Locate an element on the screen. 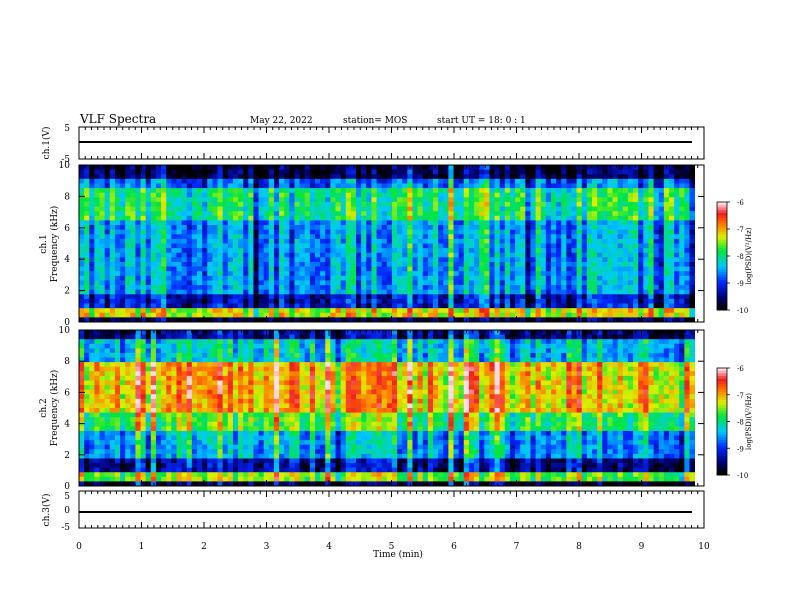 The height and width of the screenshot is (612, 792). colorbar-segment is located at coordinates (722, 258).